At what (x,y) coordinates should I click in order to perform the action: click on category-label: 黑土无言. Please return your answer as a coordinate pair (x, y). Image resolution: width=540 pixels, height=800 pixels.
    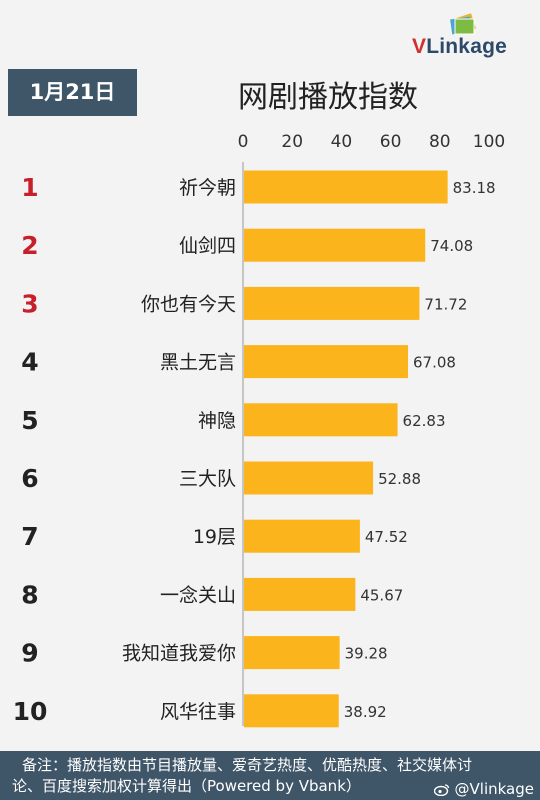
    Looking at the image, I should click on (198, 363).